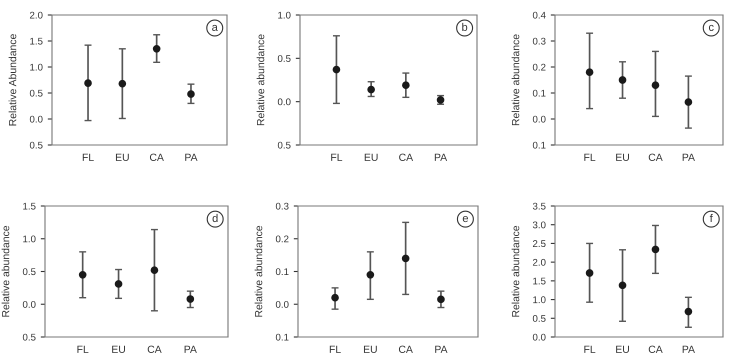 This screenshot has height=357, width=735. What do you see at coordinates (465, 26) in the screenshot?
I see `annotation: b` at bounding box center [465, 26].